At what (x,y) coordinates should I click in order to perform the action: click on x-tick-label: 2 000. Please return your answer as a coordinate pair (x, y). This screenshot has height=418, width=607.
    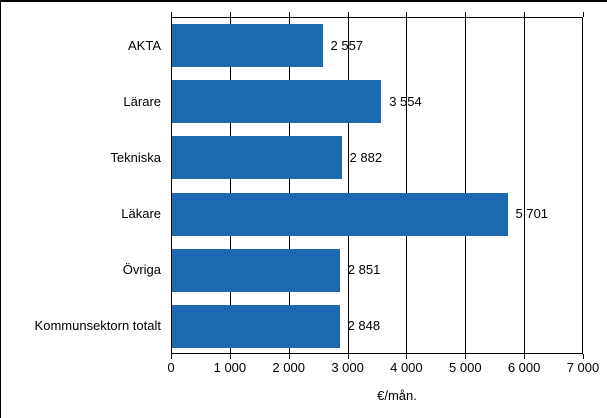
    Looking at the image, I should click on (288, 367).